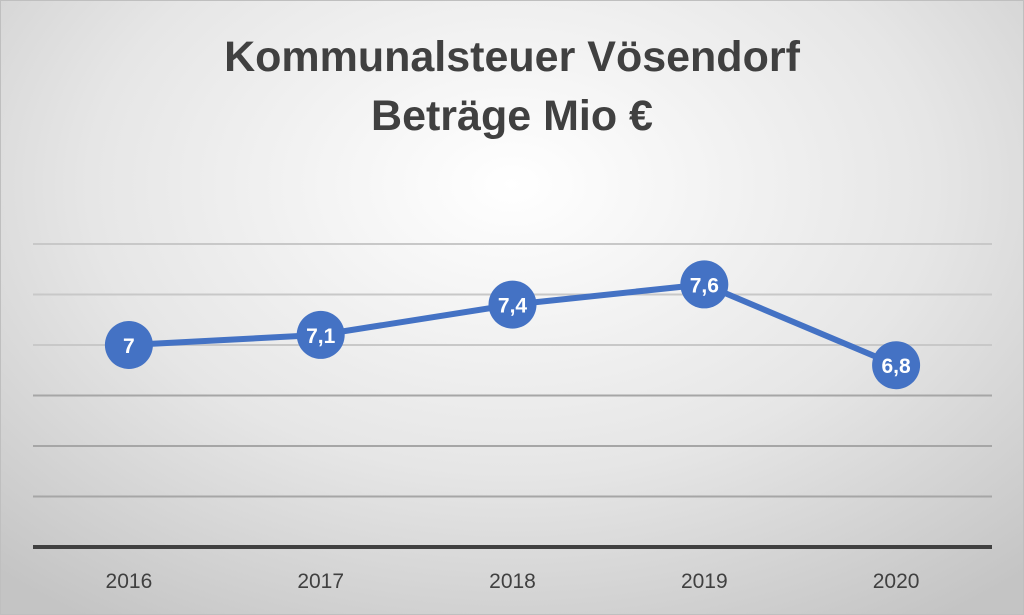 This screenshot has height=615, width=1024. Describe the element at coordinates (129, 581) in the screenshot. I see `x-tick-label: 2016` at that location.